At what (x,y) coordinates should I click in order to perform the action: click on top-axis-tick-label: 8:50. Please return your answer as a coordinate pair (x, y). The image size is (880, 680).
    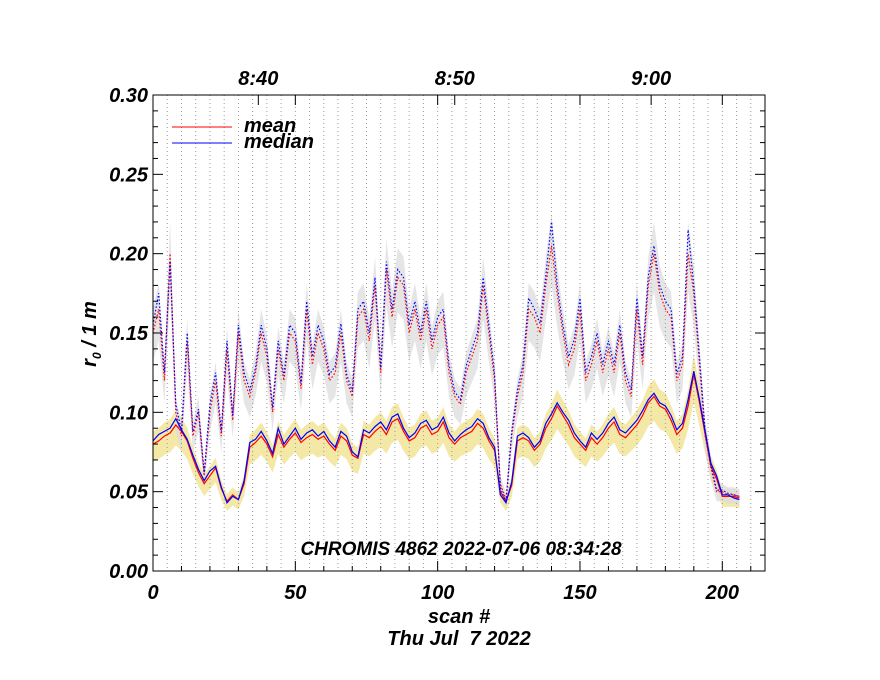
    Looking at the image, I should click on (455, 79).